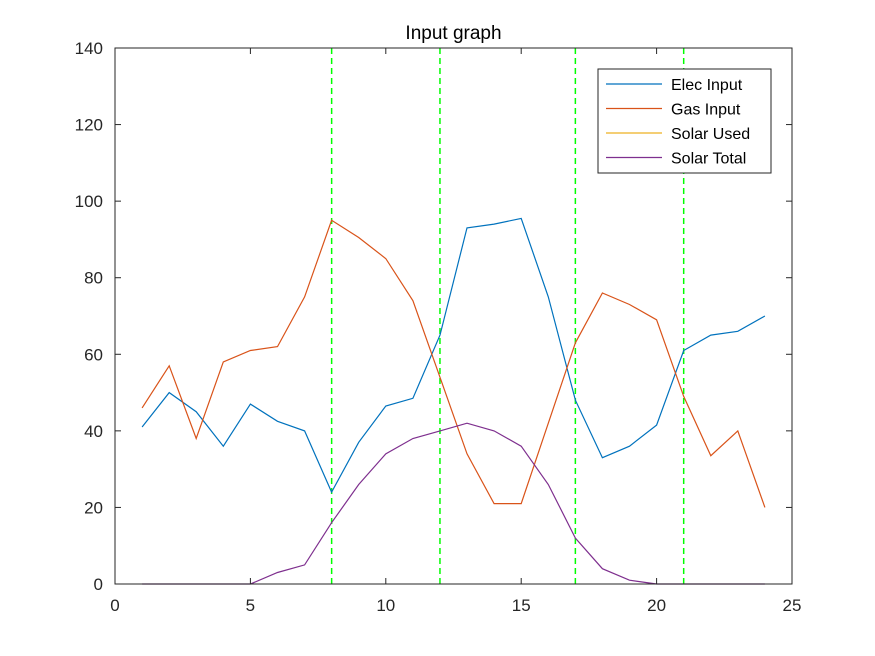  What do you see at coordinates (250, 605) in the screenshot?
I see `x-tick-label: 5` at bounding box center [250, 605].